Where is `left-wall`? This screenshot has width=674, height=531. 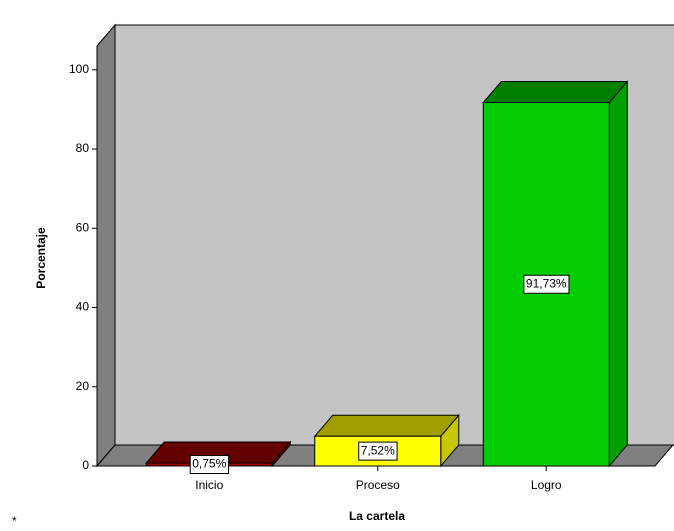
left-wall is located at coordinates (106, 245).